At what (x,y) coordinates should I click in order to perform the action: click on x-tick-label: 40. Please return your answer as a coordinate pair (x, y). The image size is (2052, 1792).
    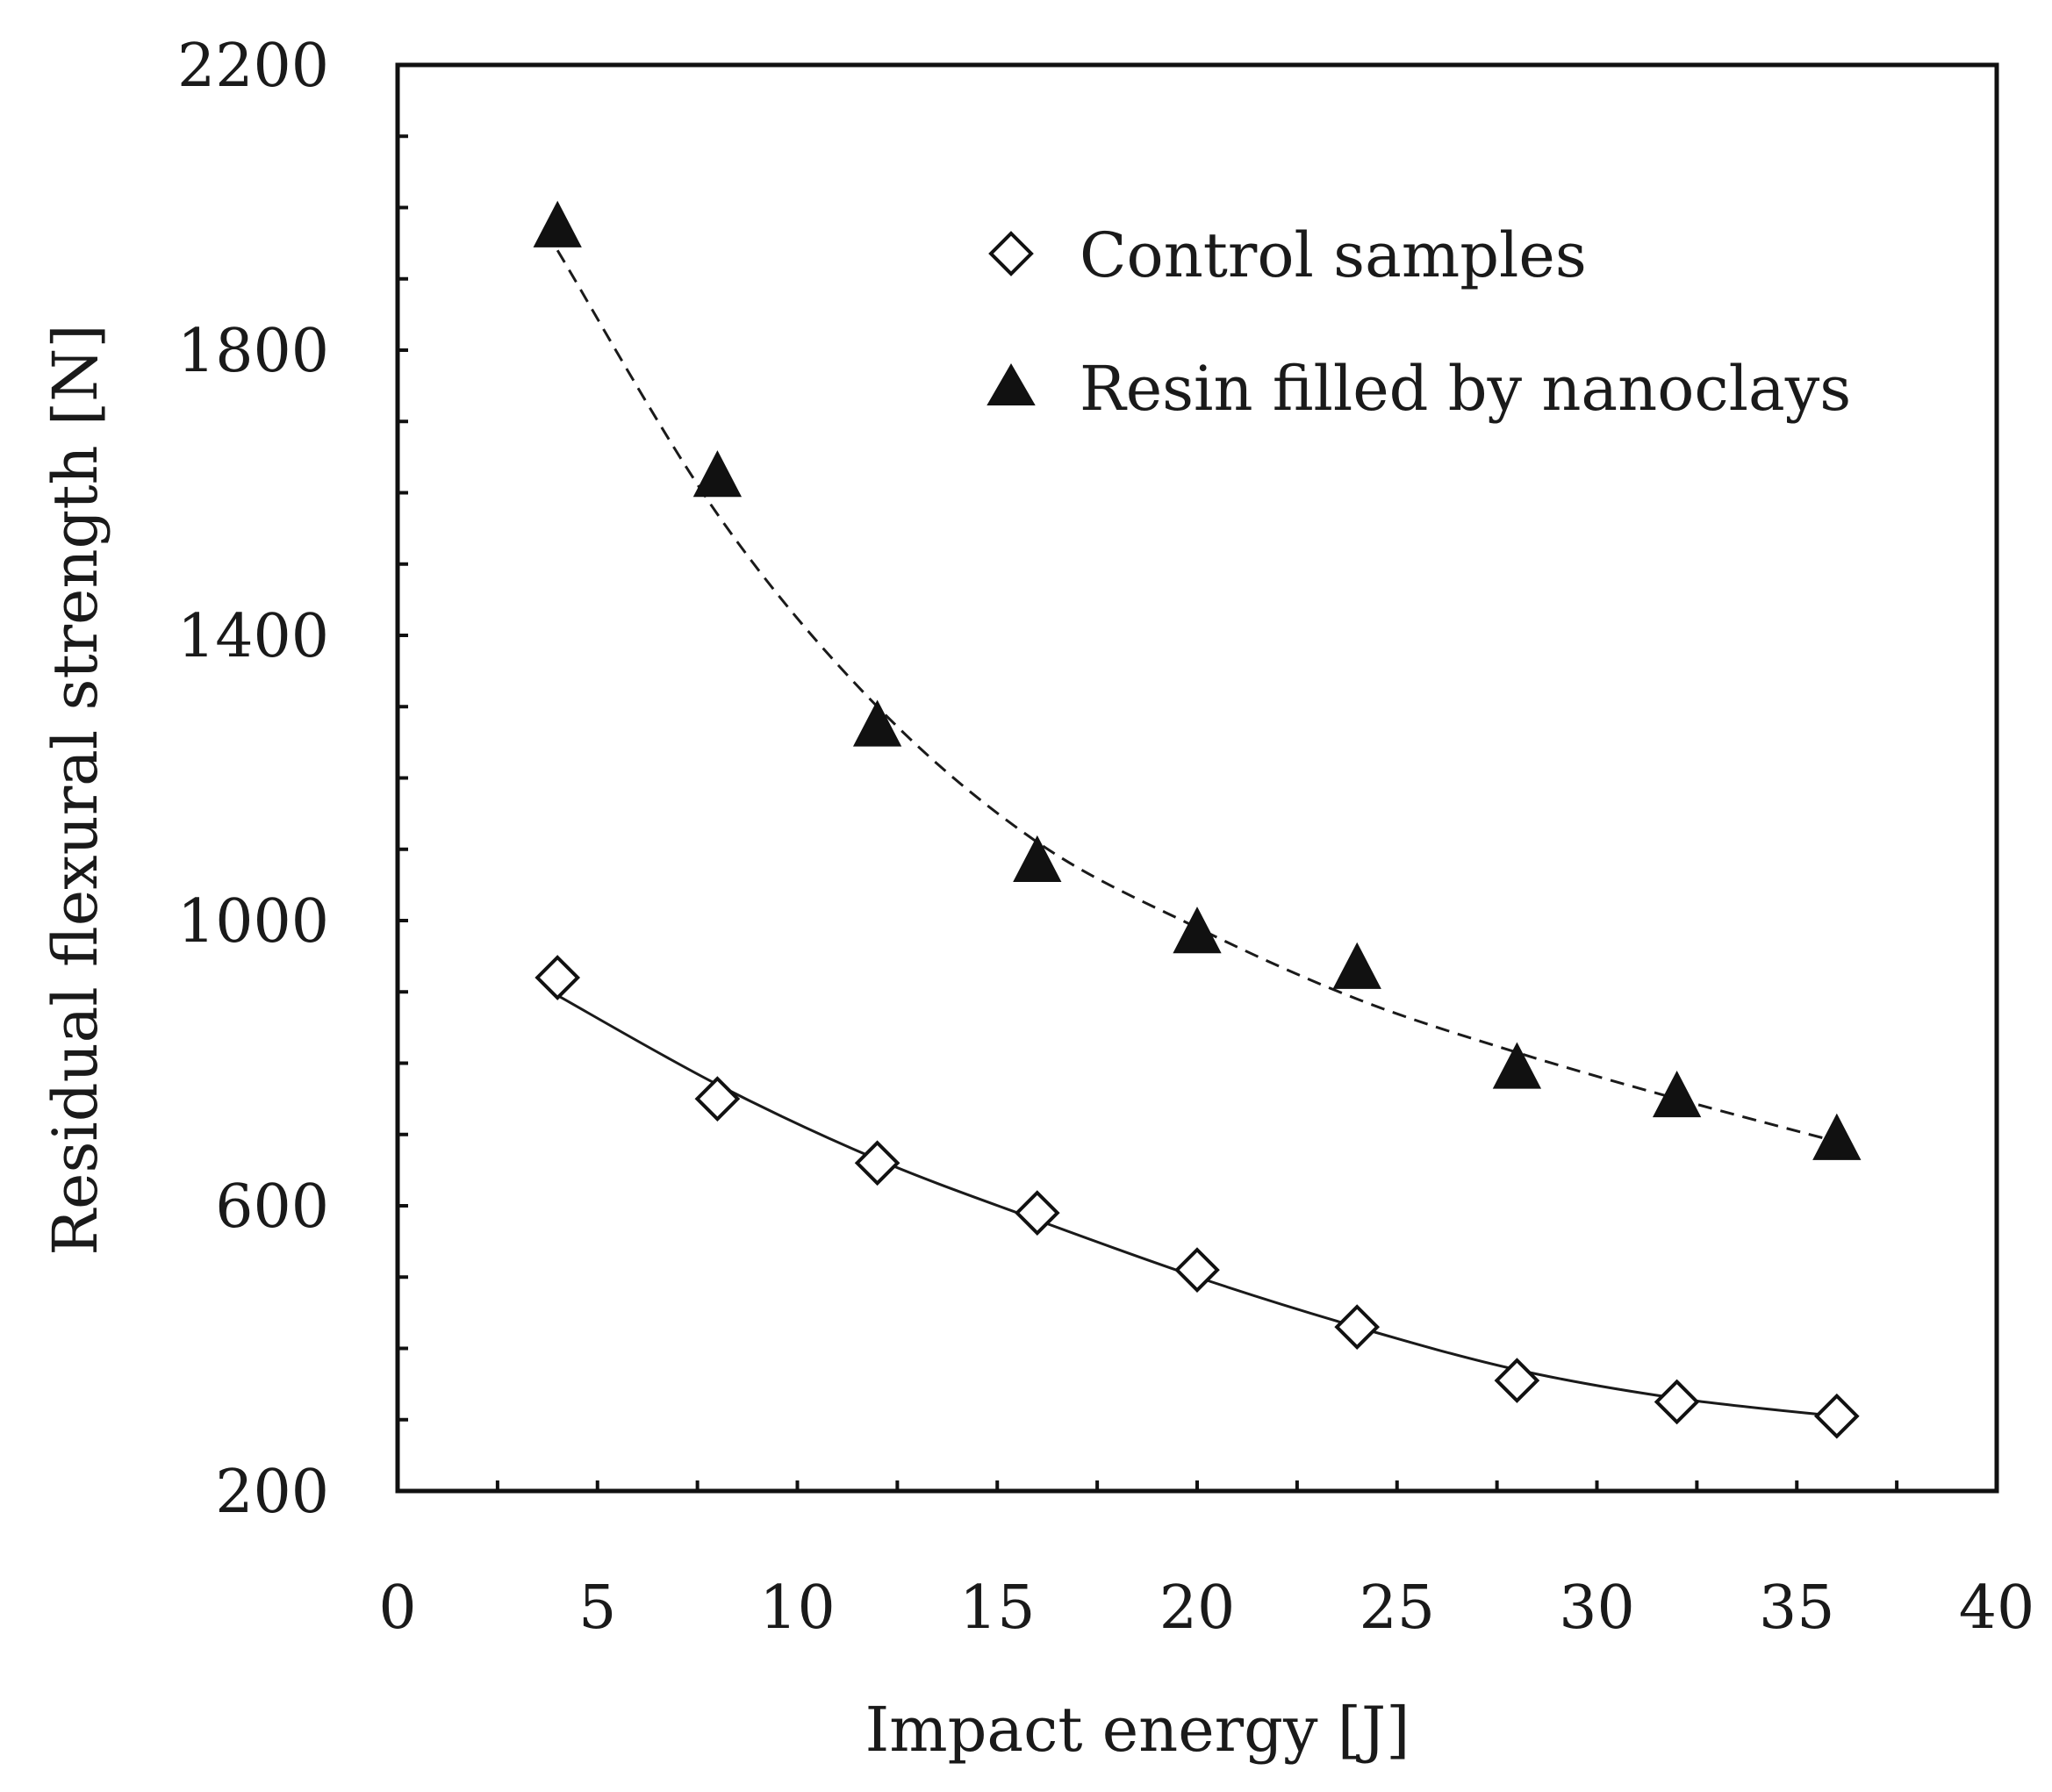
    Looking at the image, I should click on (1997, 1608).